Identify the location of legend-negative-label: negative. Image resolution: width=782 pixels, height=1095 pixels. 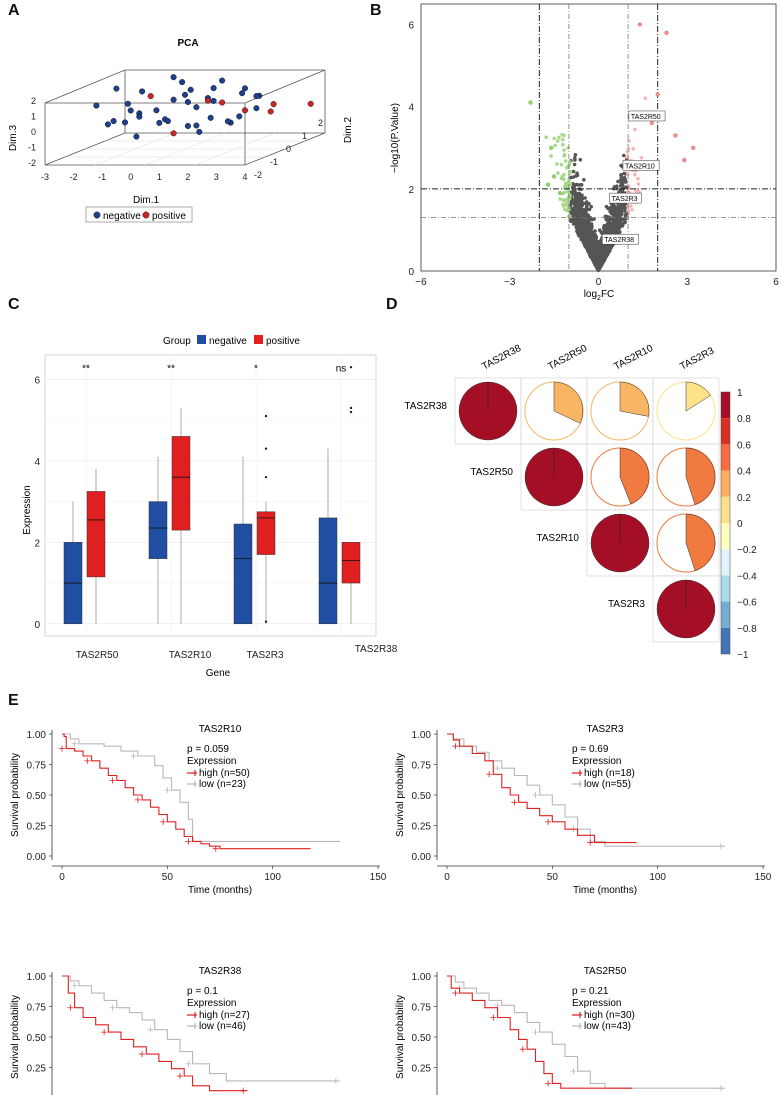
(228, 341).